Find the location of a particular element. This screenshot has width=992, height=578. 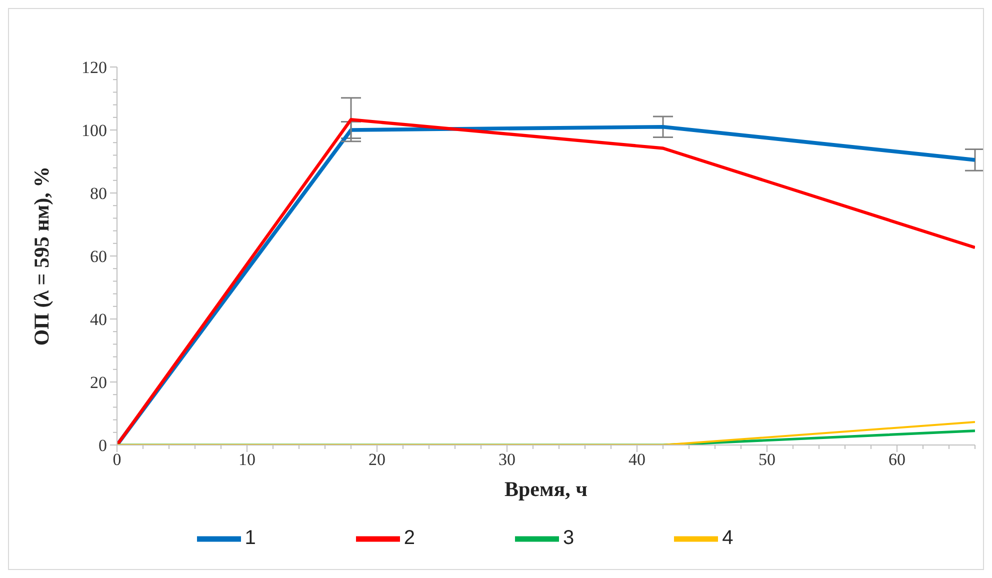

x-tick-label: 50 is located at coordinates (767, 459).